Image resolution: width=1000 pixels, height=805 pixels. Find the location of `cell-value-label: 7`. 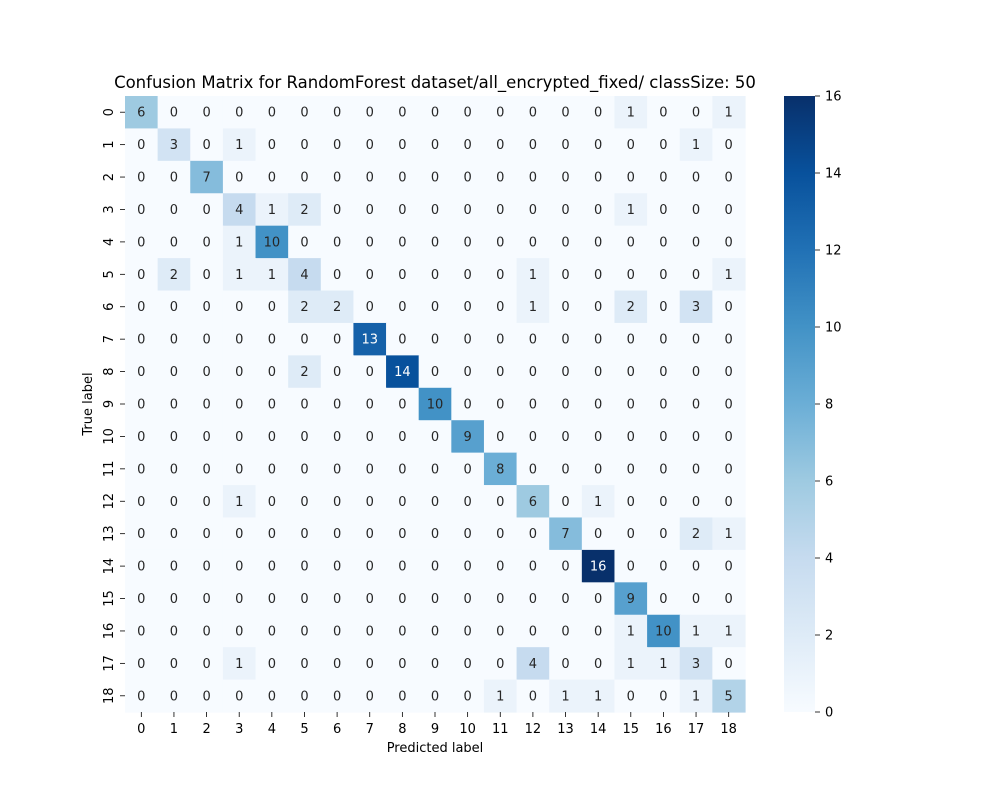

cell-value-label: 7 is located at coordinates (565, 534).